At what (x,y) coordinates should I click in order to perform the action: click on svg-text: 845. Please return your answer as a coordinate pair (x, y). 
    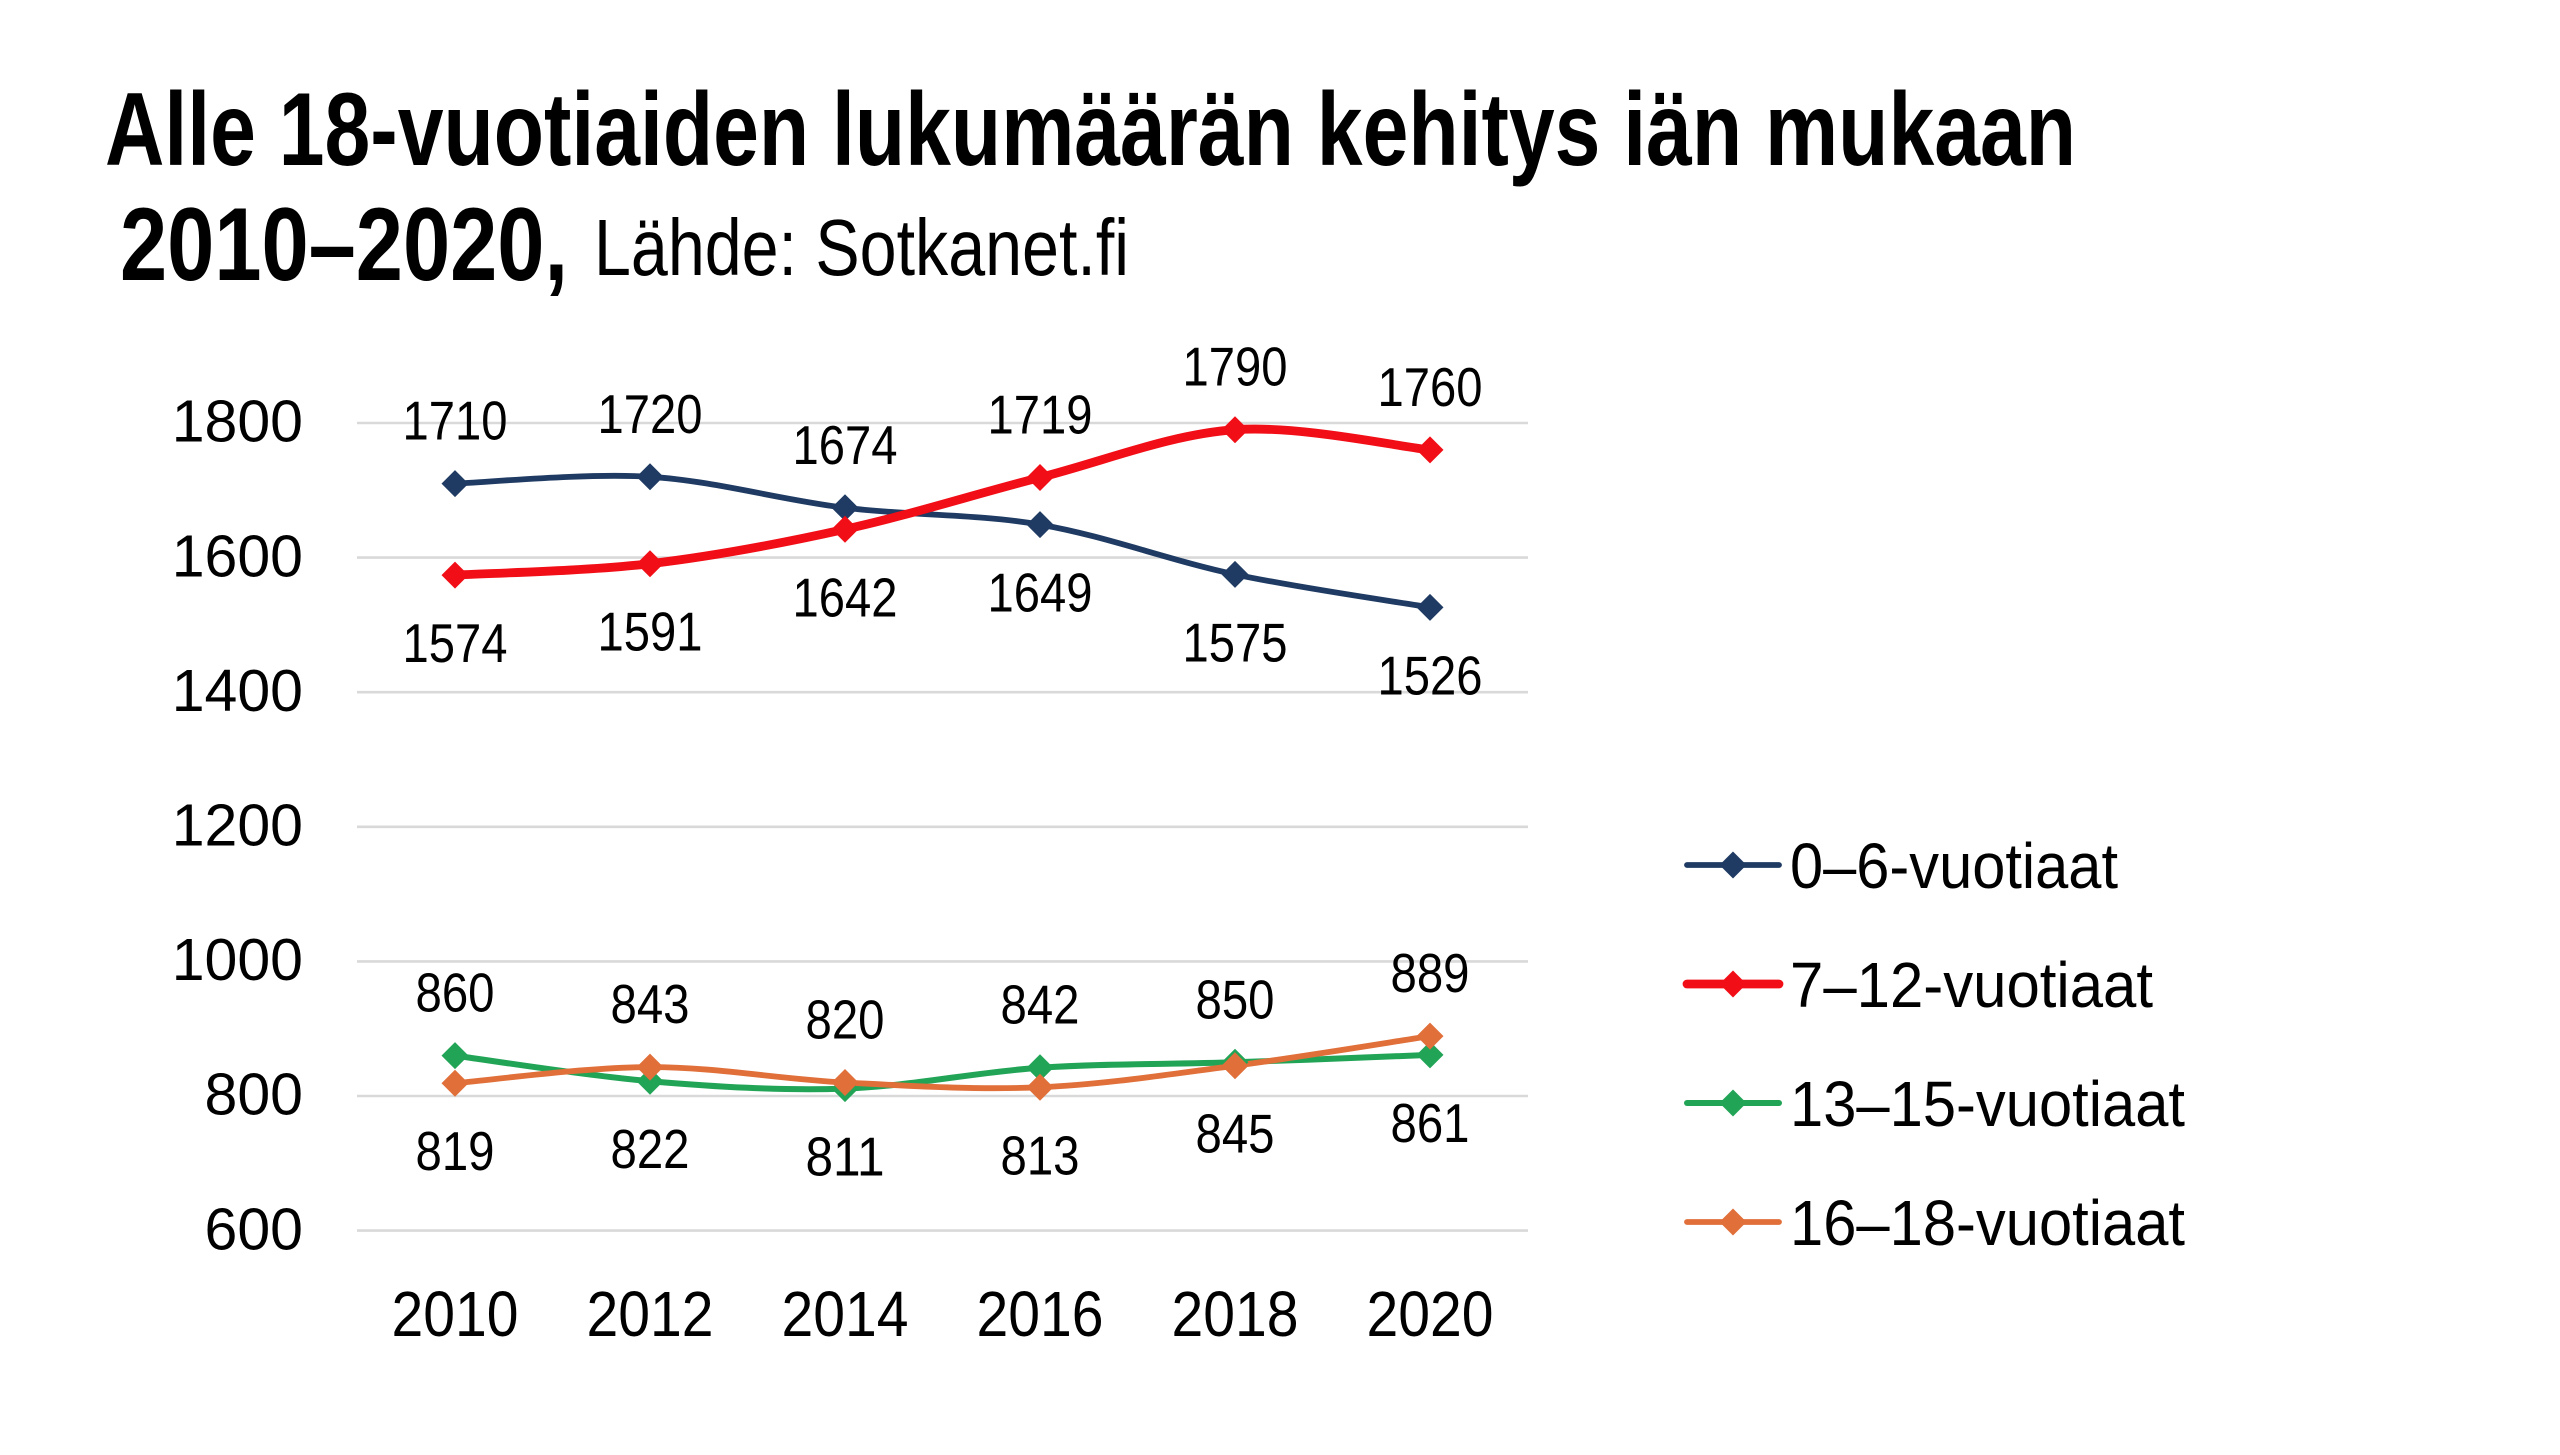
    Looking at the image, I should click on (1235, 1134).